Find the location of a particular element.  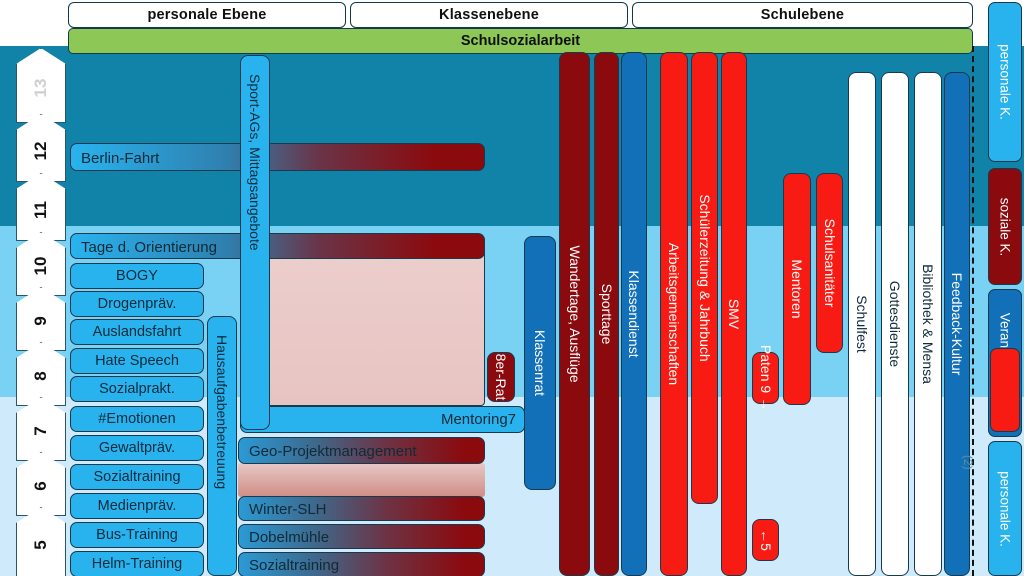

personal-button: Medienpräv. is located at coordinates (137, 506).